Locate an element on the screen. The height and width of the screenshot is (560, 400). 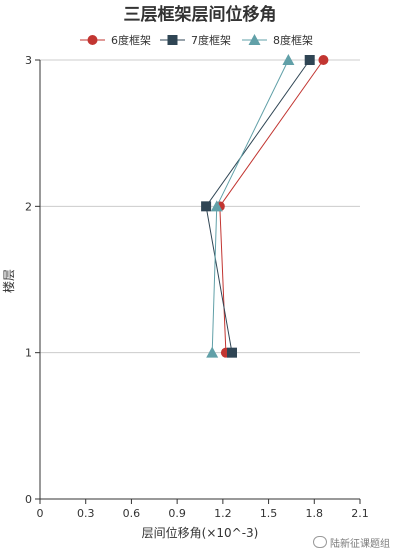
watermark: 陆新征课题组 is located at coordinates (351, 542).